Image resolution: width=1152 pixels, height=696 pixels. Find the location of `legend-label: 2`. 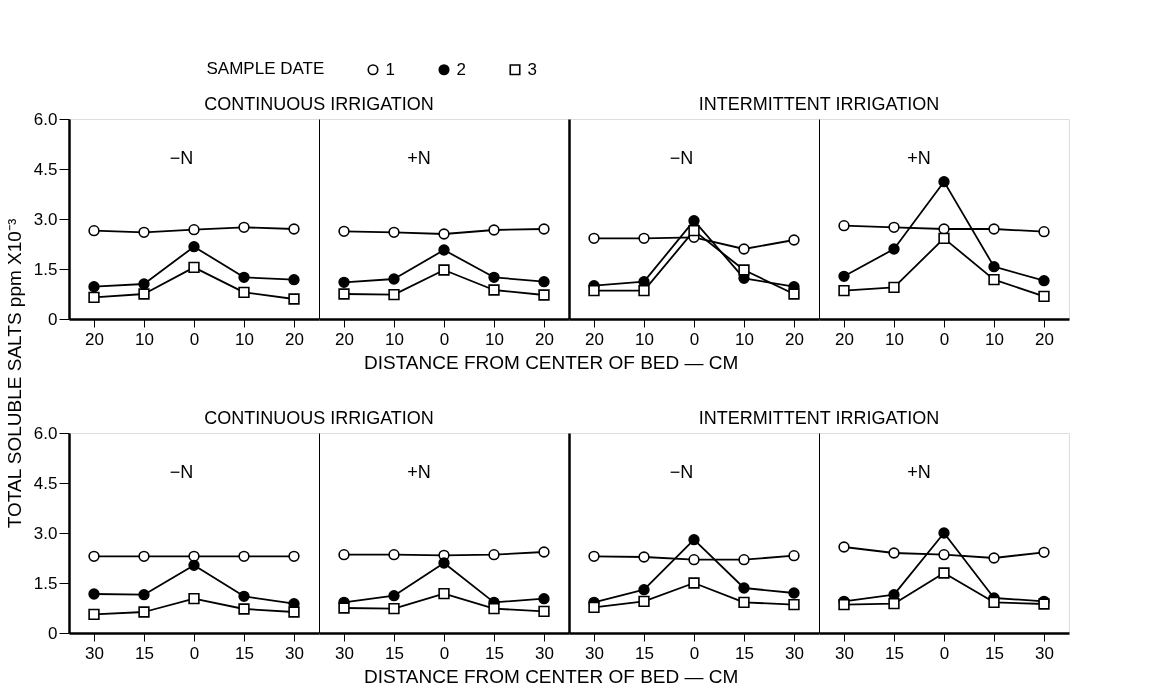

legend-label: 2 is located at coordinates (461, 69).